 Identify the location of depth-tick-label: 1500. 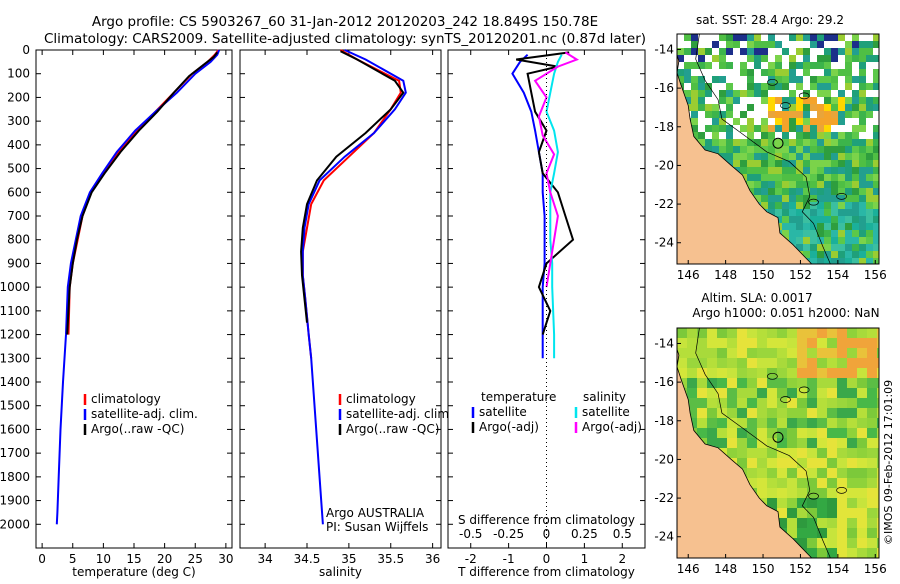
(15, 406).